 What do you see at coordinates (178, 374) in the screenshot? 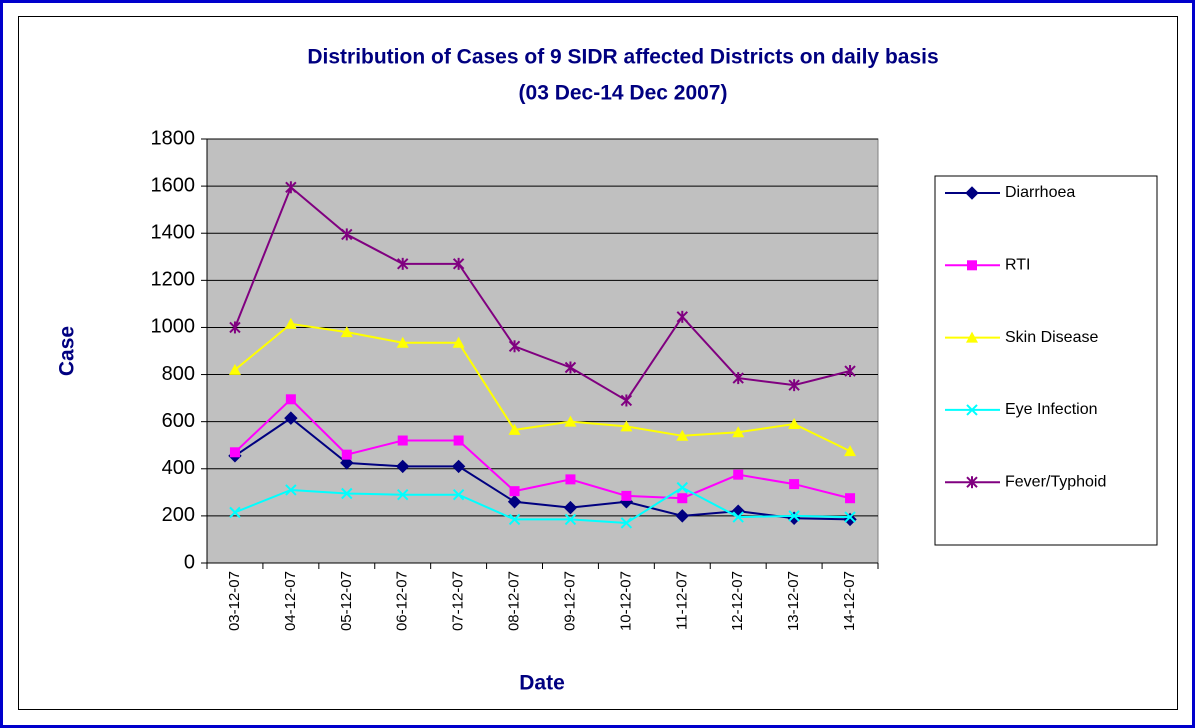
I see `y-tick-label: 800` at bounding box center [178, 374].